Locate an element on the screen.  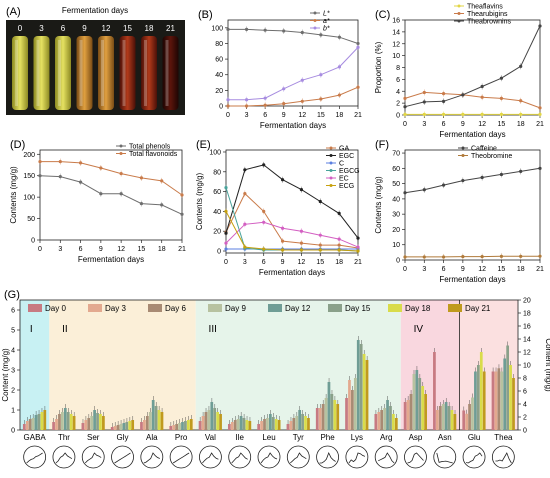
legend-entry: EGC is located at coordinates (346, 156).